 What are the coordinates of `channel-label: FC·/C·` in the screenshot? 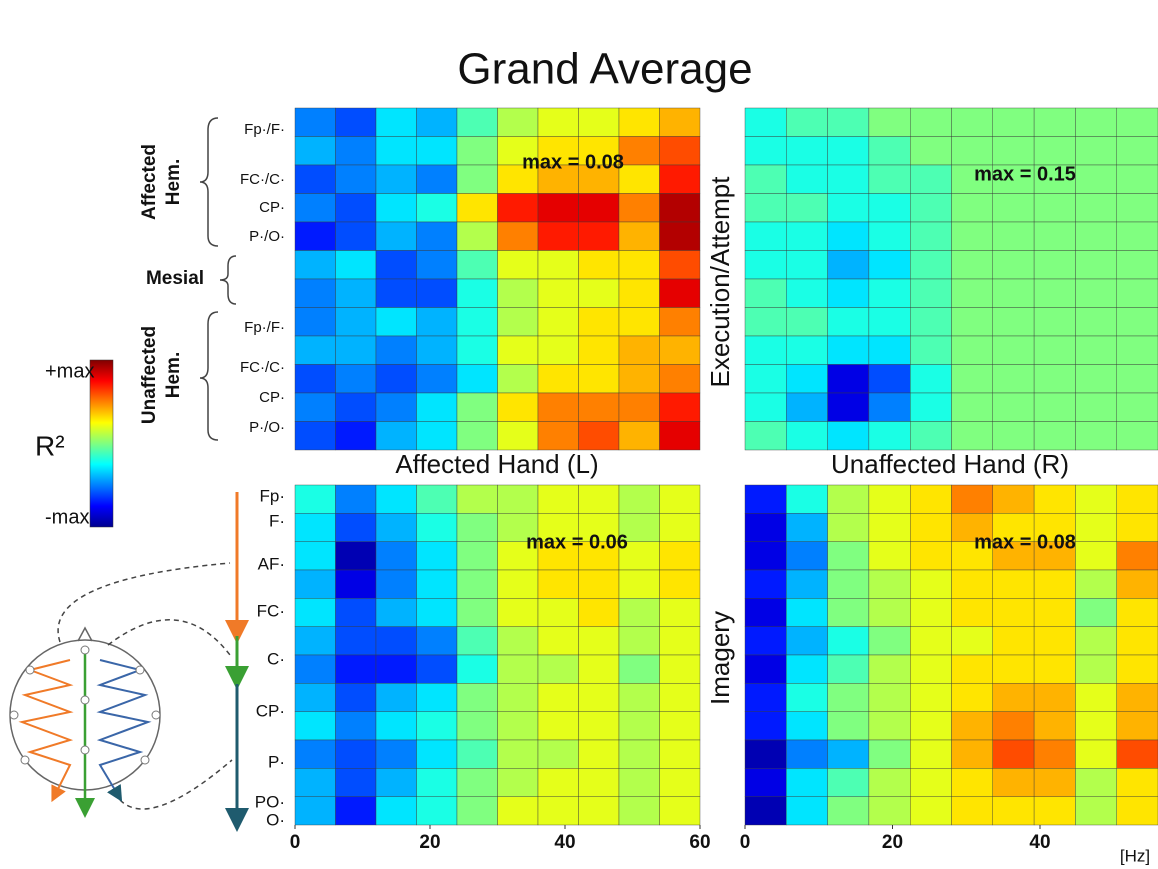 It's located at (262, 179).